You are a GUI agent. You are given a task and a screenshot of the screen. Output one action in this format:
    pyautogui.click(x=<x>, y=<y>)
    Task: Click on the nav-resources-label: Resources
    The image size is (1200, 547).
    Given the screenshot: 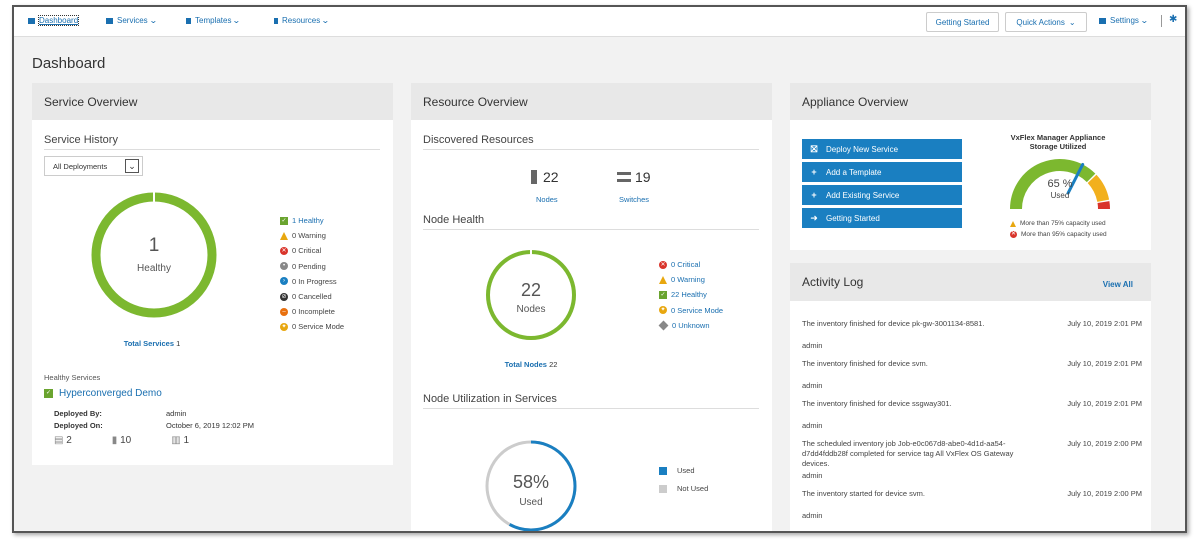 What is the action you would take?
    pyautogui.click(x=301, y=20)
    